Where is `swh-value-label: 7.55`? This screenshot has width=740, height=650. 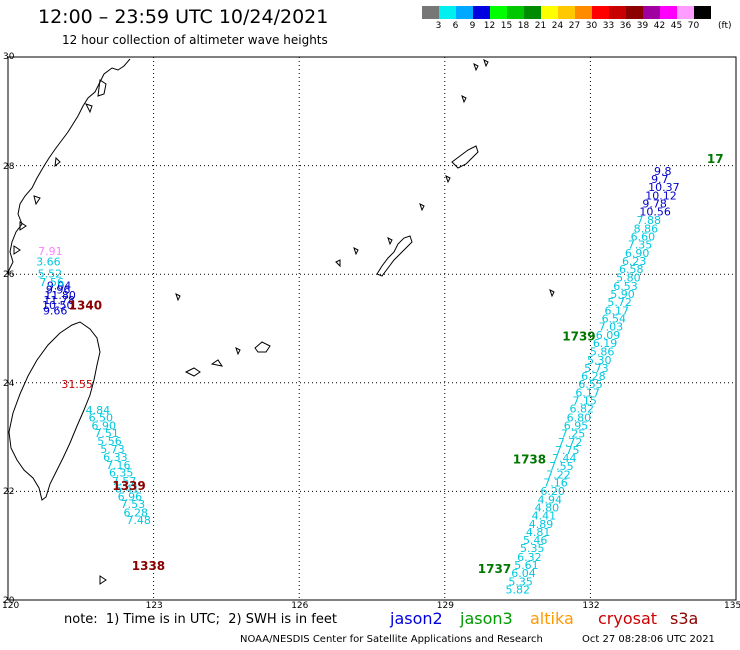
swh-value-label: 7.55 is located at coordinates (561, 466).